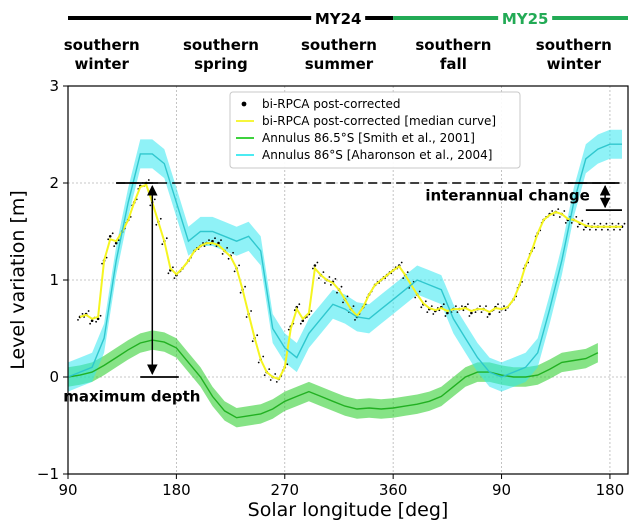 The width and height of the screenshot is (641, 526). Describe the element at coordinates (393, 490) in the screenshot. I see `x-tick-label-3: 360` at that location.